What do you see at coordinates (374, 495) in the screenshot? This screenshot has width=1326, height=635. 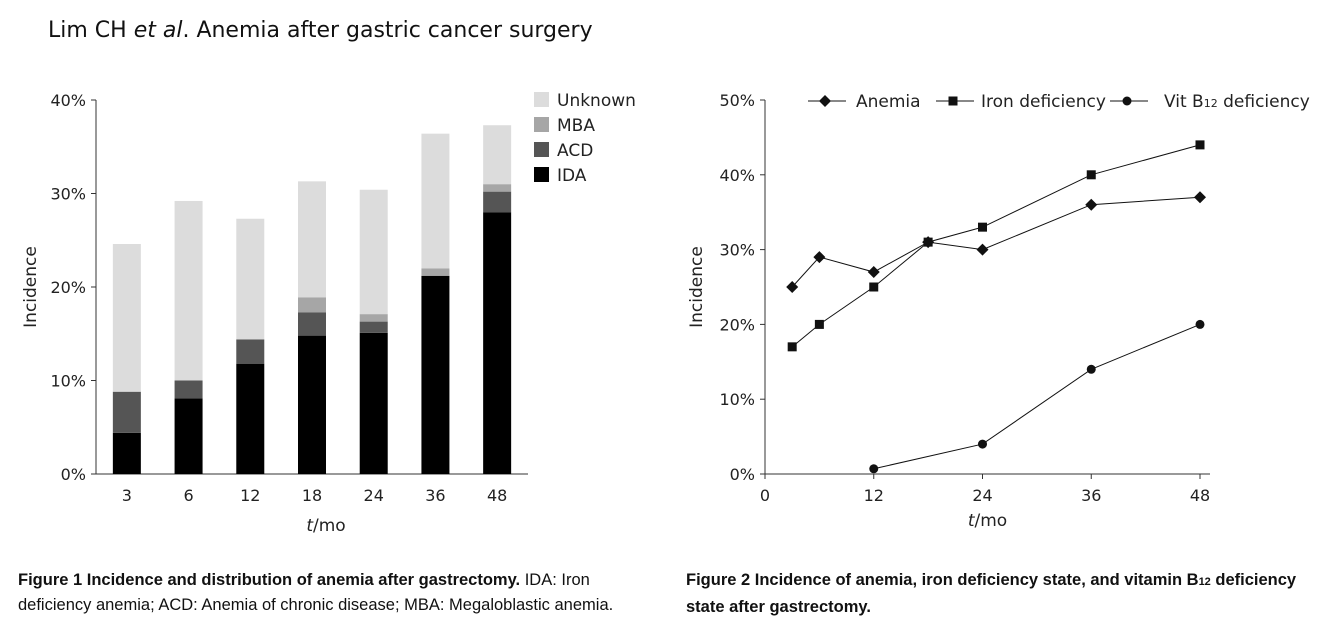 I see `fig1-x-tick-label: 24` at bounding box center [374, 495].